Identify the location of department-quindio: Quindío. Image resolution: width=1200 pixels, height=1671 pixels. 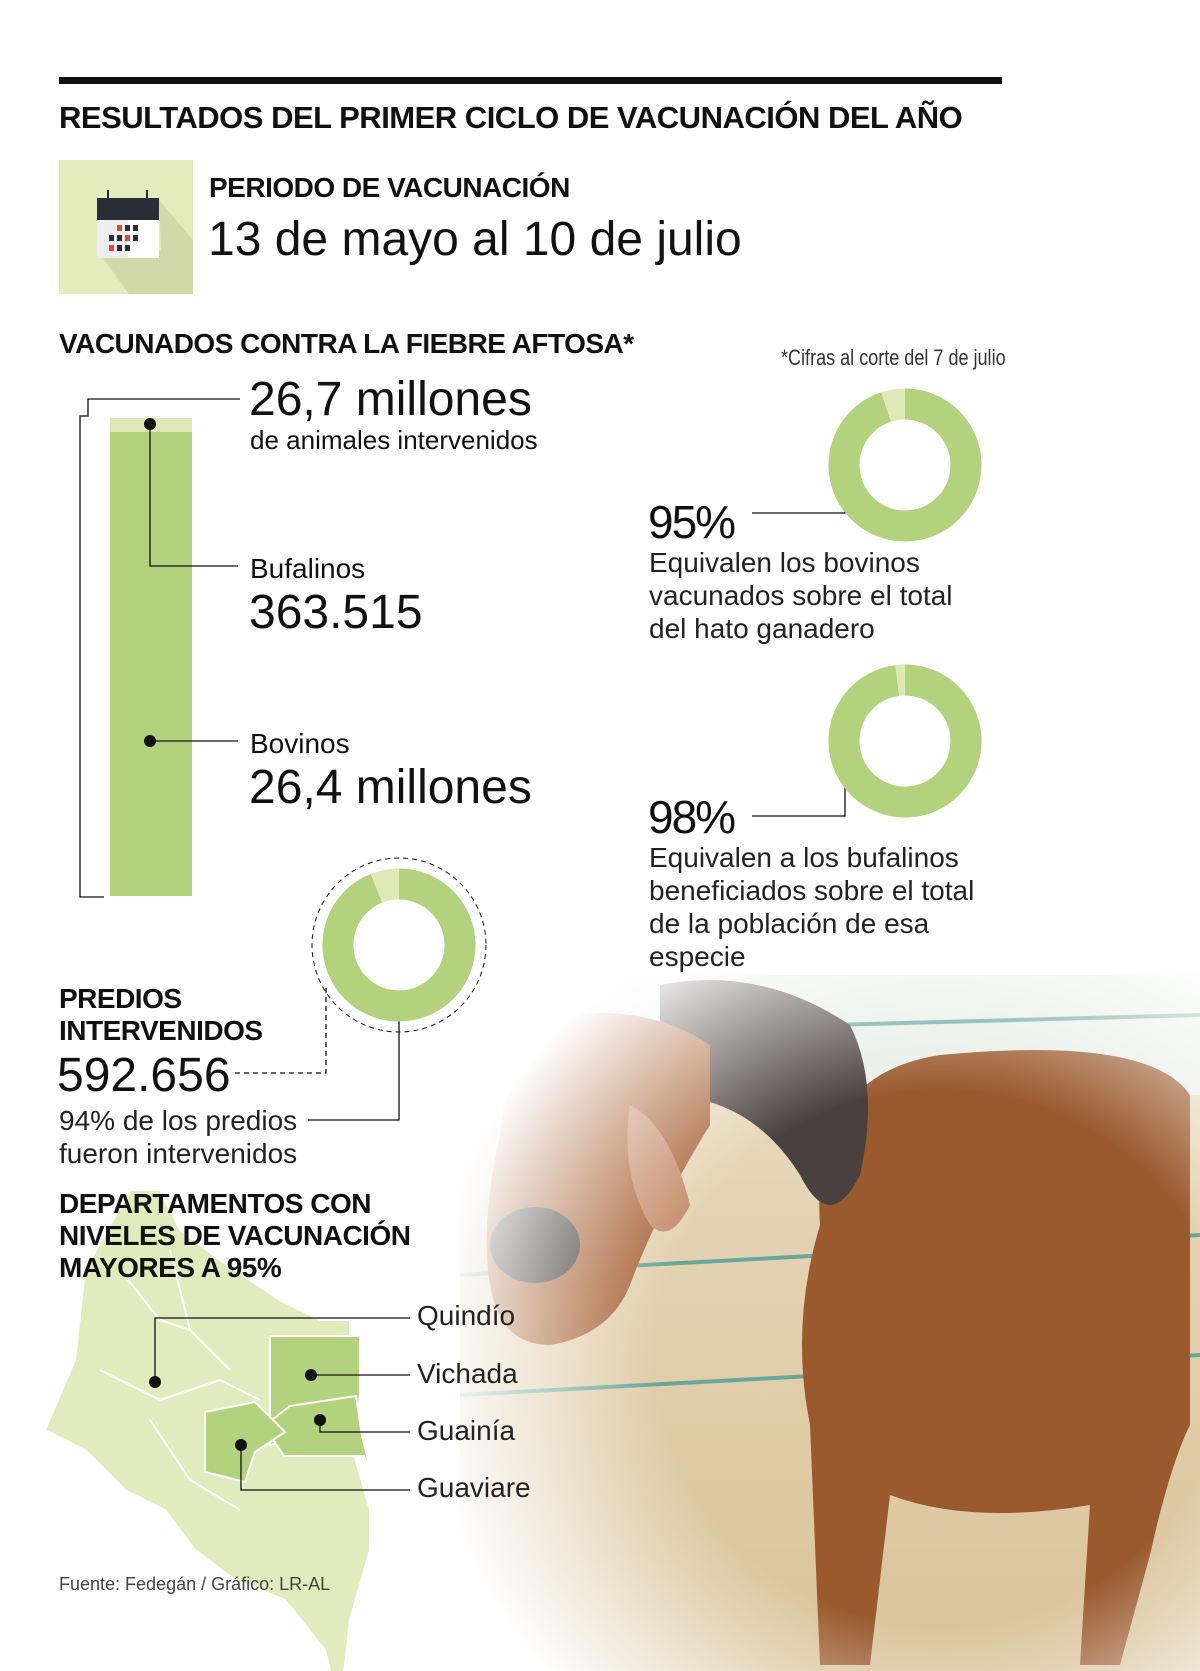
(466, 1315).